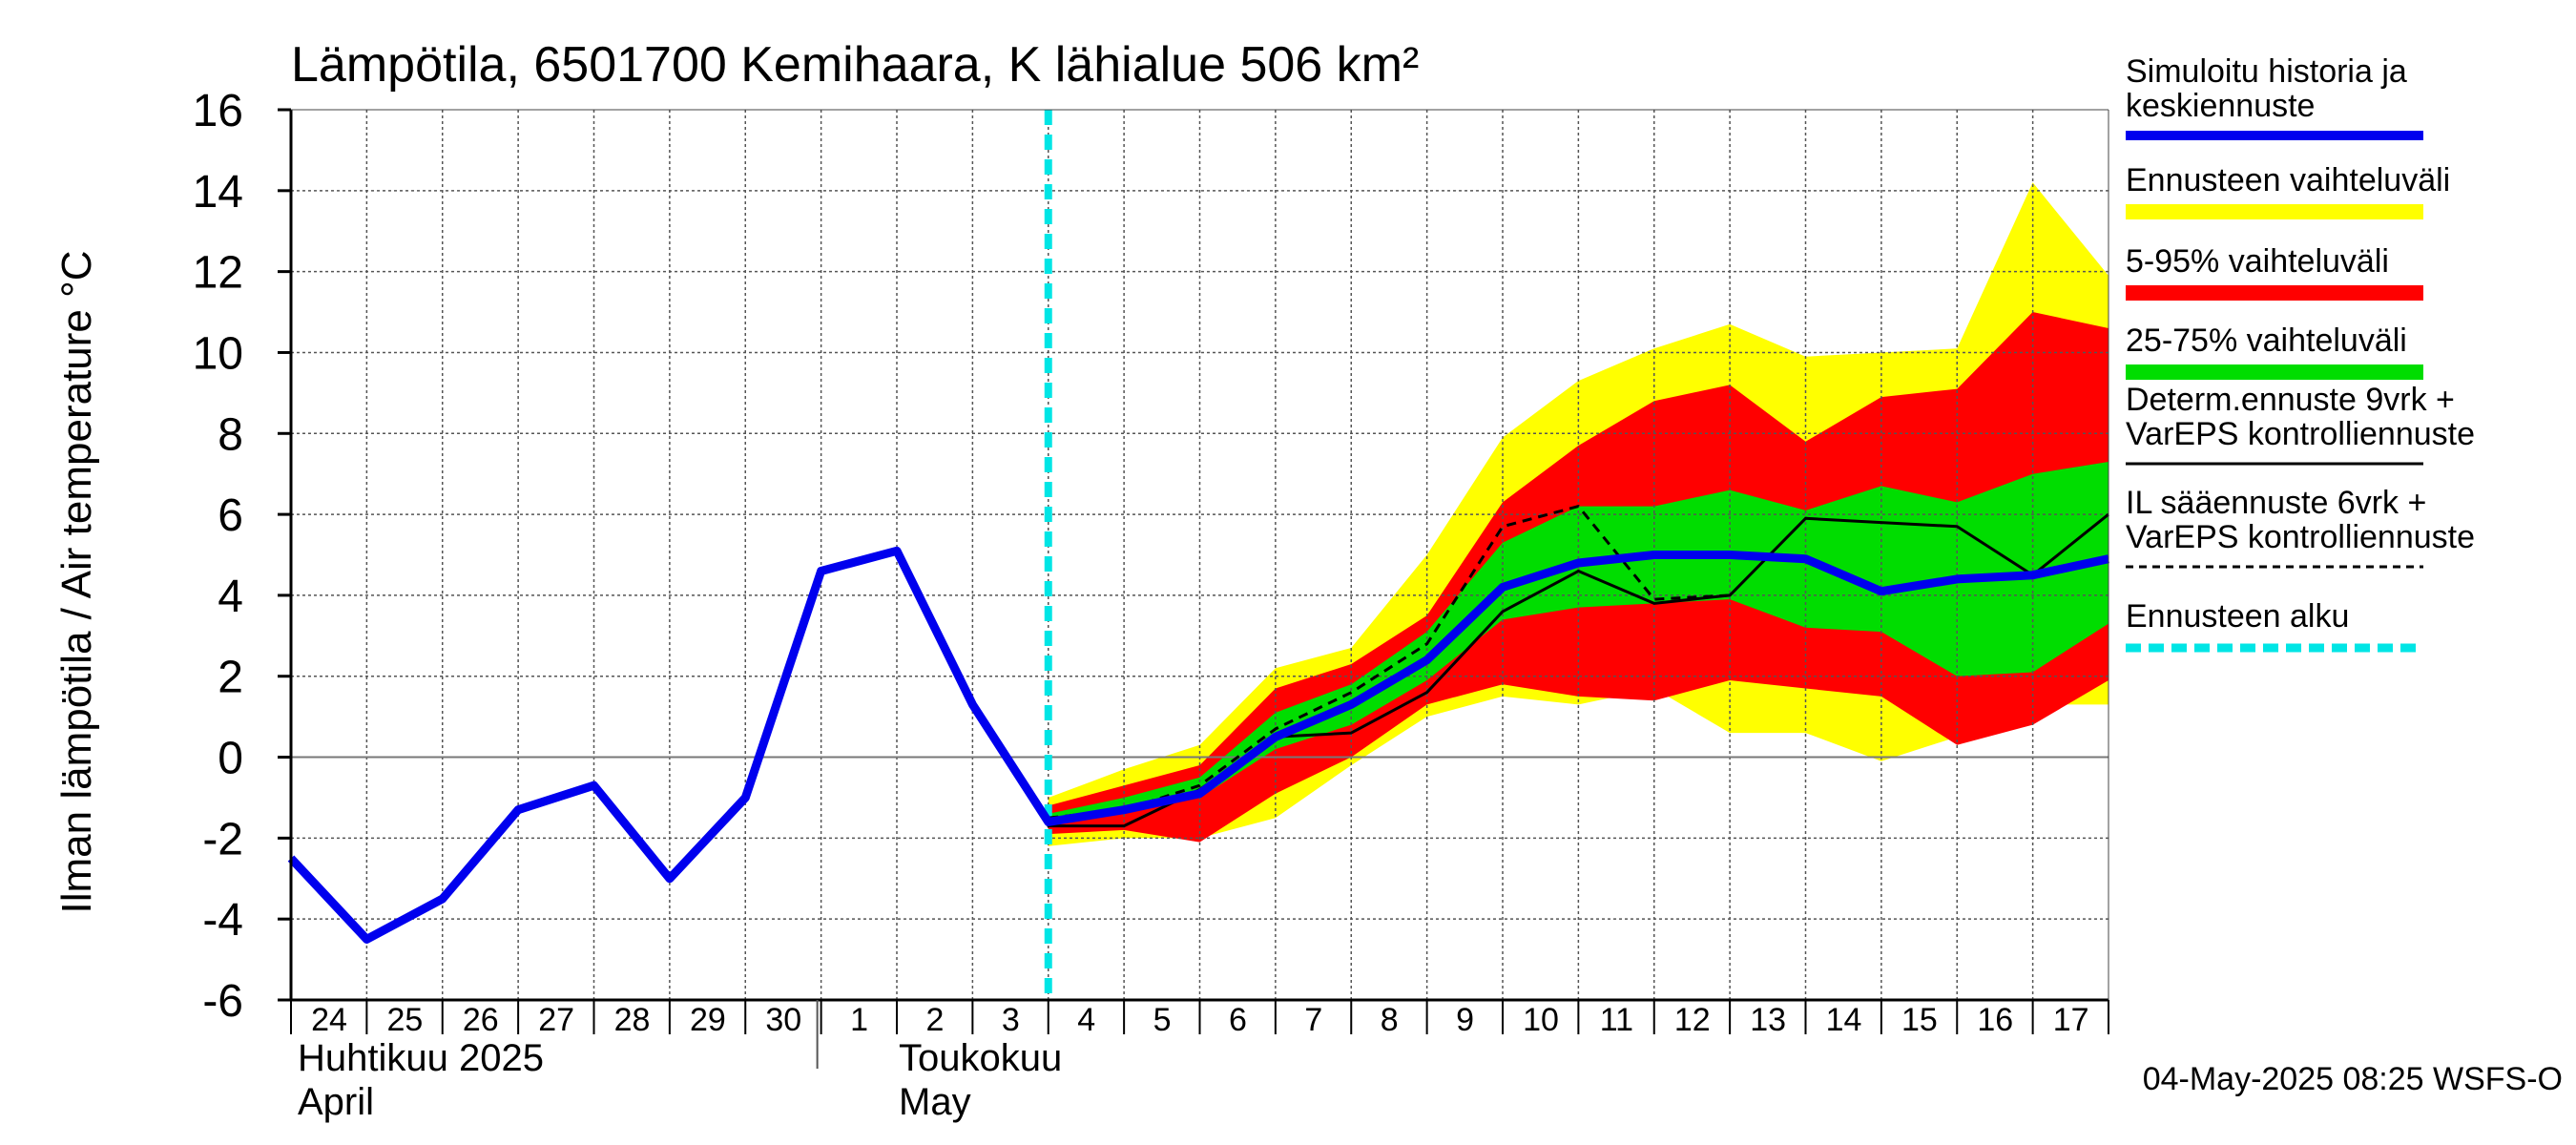 This screenshot has height=1145, width=2576. What do you see at coordinates (632, 1020) in the screenshot?
I see `x-tick-label: 28` at bounding box center [632, 1020].